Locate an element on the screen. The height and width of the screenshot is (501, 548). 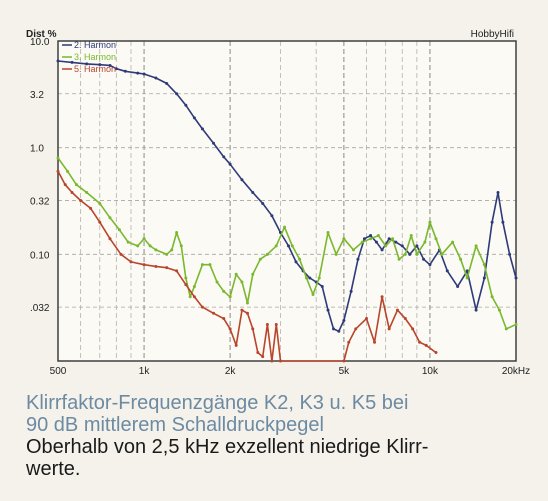
legend-label: 3. Harmon is located at coordinates (95, 57).